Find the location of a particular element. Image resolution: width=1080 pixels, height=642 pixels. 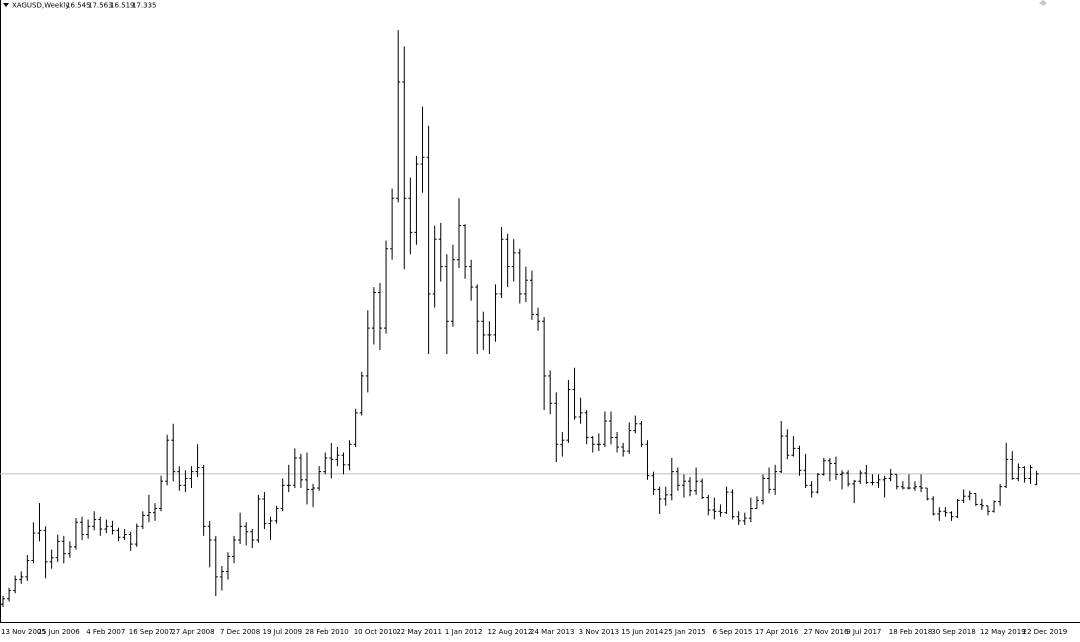

x-tick-label: 6 Sep 2015 is located at coordinates (732, 632).